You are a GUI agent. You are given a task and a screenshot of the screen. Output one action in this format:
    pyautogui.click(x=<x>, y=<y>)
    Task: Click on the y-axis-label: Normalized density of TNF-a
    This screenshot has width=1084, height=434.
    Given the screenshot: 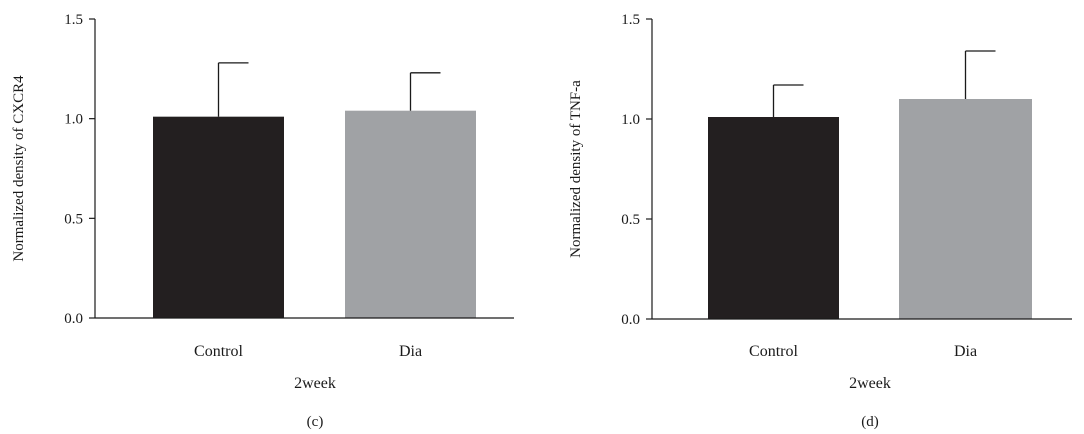 What is the action you would take?
    pyautogui.click(x=576, y=169)
    